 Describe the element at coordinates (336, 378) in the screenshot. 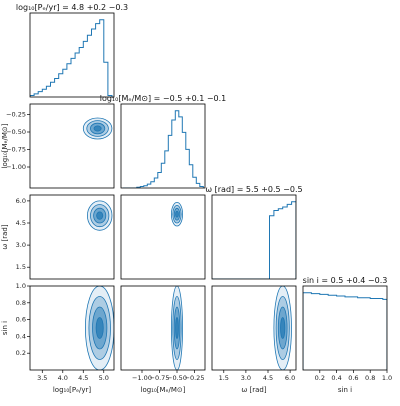

I see `x-tick-label: 0.4` at that location.